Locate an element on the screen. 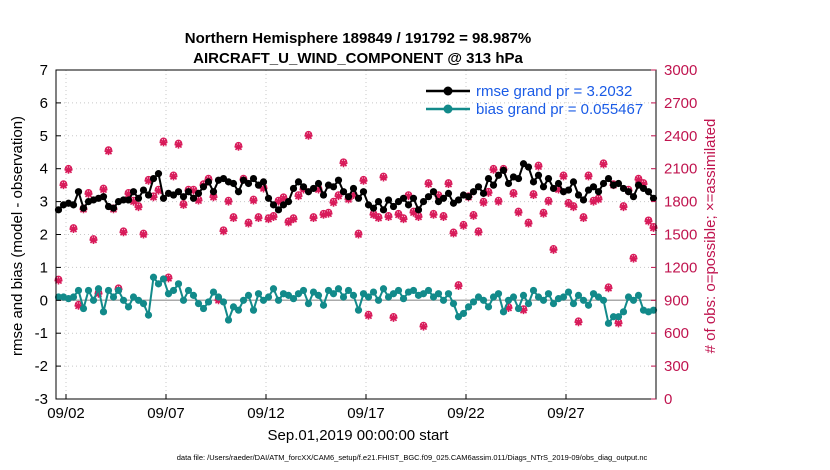  y2-tick-label: 0 is located at coordinates (668, 399).